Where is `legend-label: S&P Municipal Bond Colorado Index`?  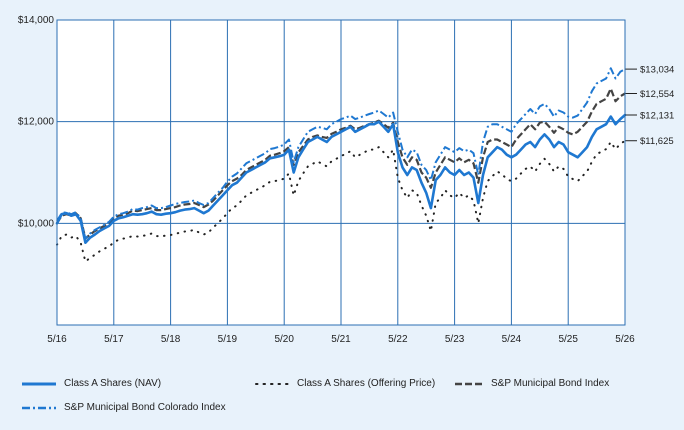
legend-label: S&P Municipal Bond Colorado Index is located at coordinates (145, 407).